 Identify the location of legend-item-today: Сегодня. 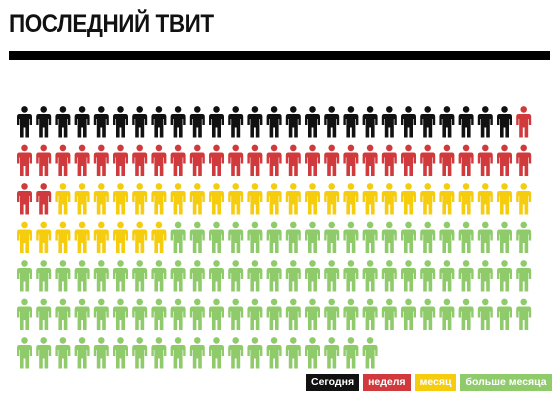
(333, 382).